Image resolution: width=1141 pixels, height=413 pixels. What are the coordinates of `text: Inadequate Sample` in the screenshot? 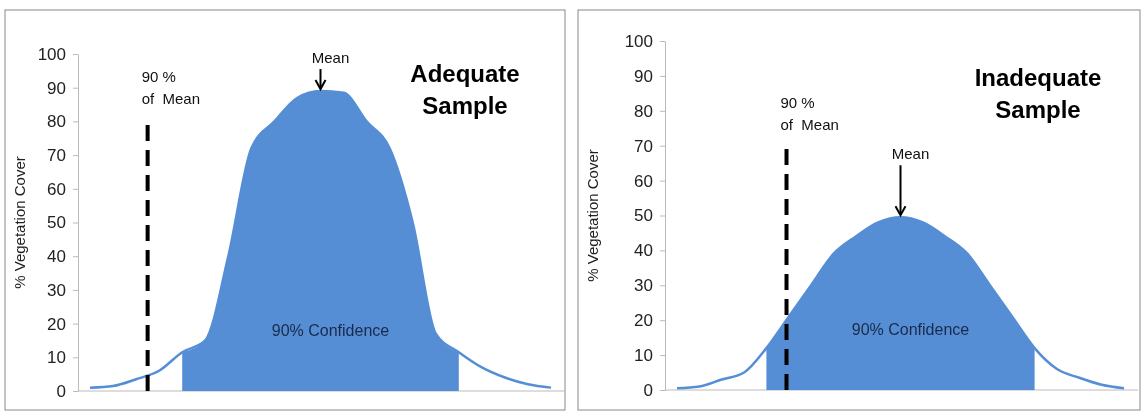 It's located at (1038, 93).